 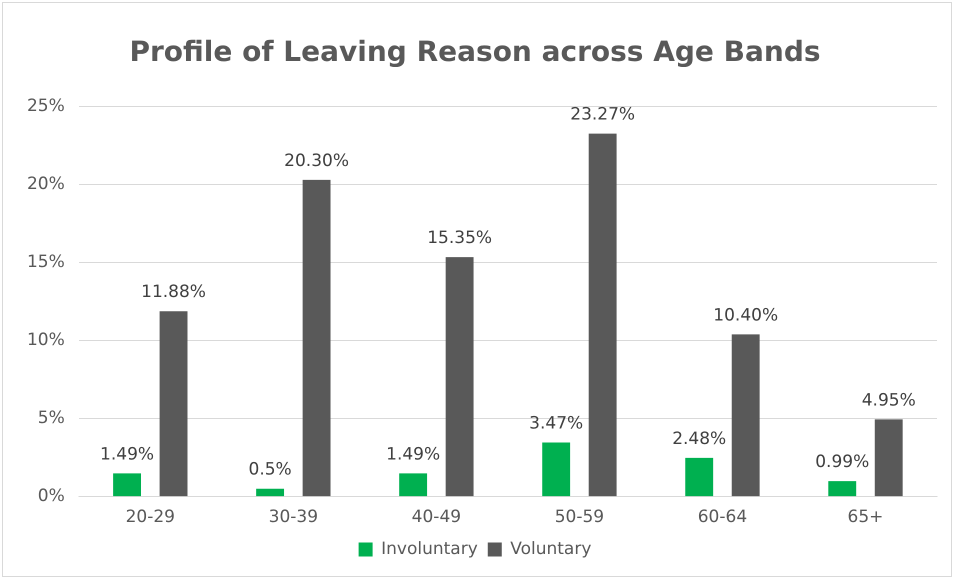 I want to click on y-tick-label: 0%, so click(x=51, y=496).